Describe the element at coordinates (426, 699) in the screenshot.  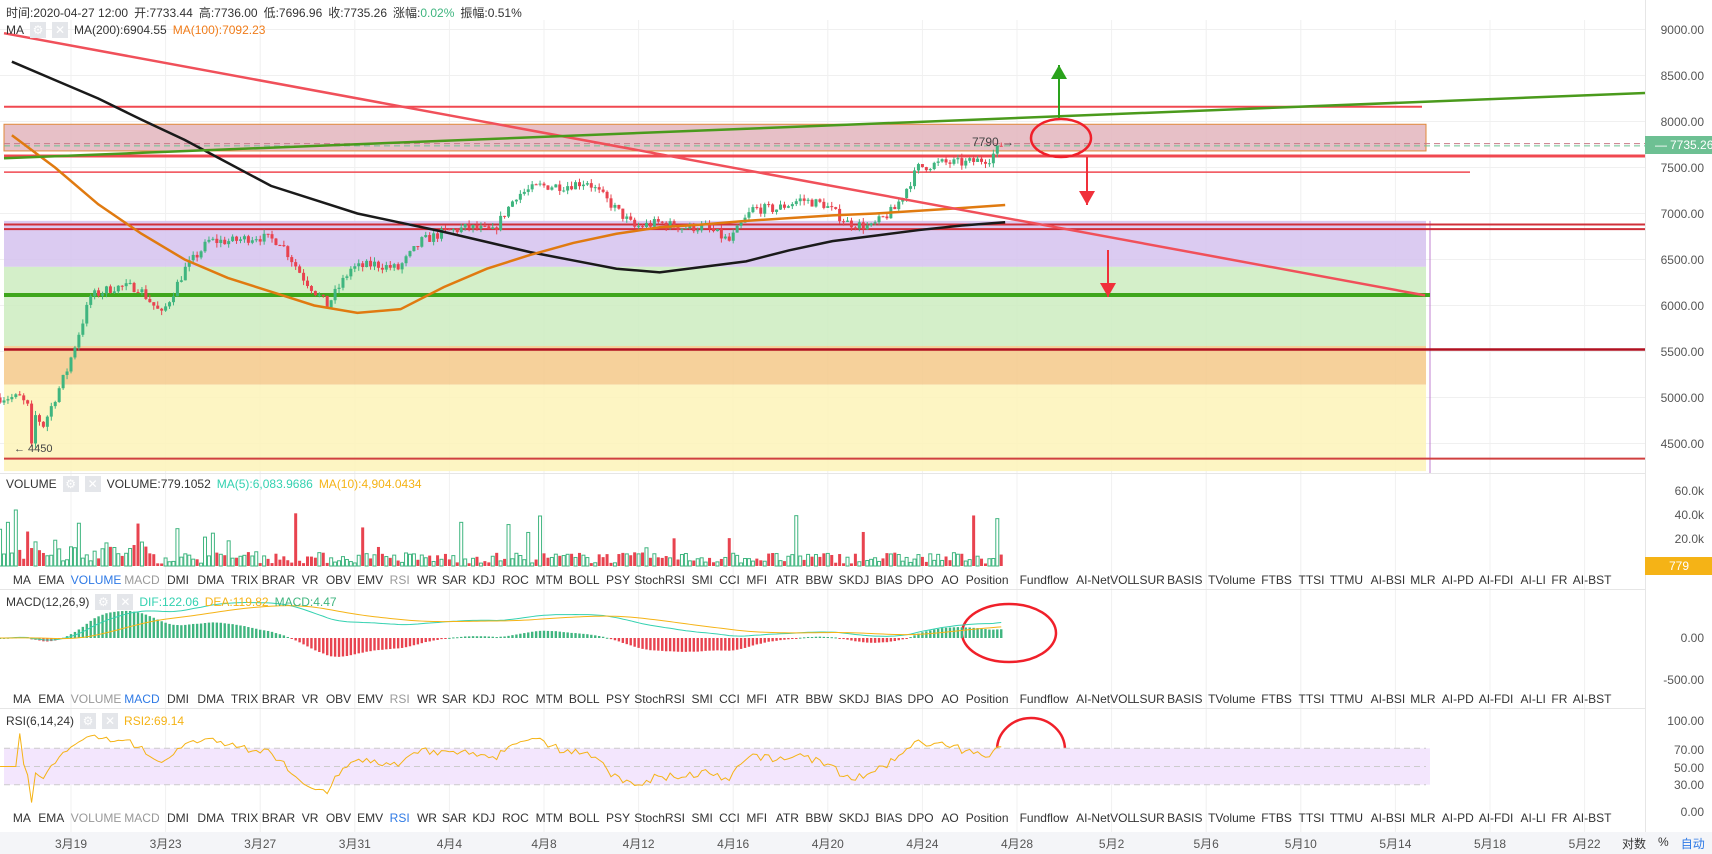
I see `indicator-tab-wr: WR` at that location.